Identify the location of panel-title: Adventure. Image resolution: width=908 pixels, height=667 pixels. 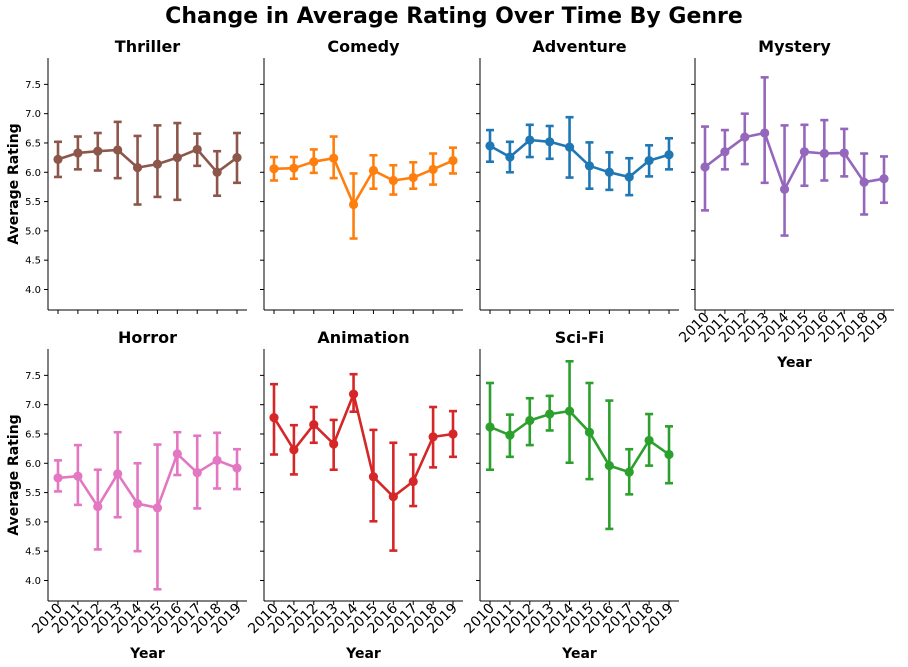
(579, 46).